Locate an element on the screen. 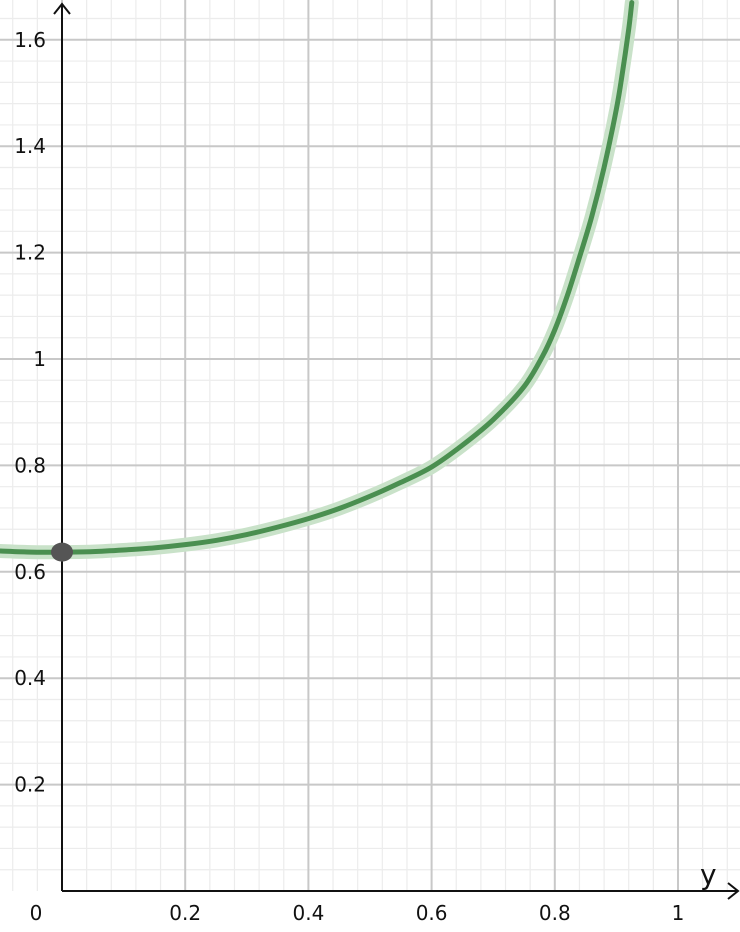 Image resolution: width=740 pixels, height=932 pixels. x-axis-label: y is located at coordinates (708, 874).